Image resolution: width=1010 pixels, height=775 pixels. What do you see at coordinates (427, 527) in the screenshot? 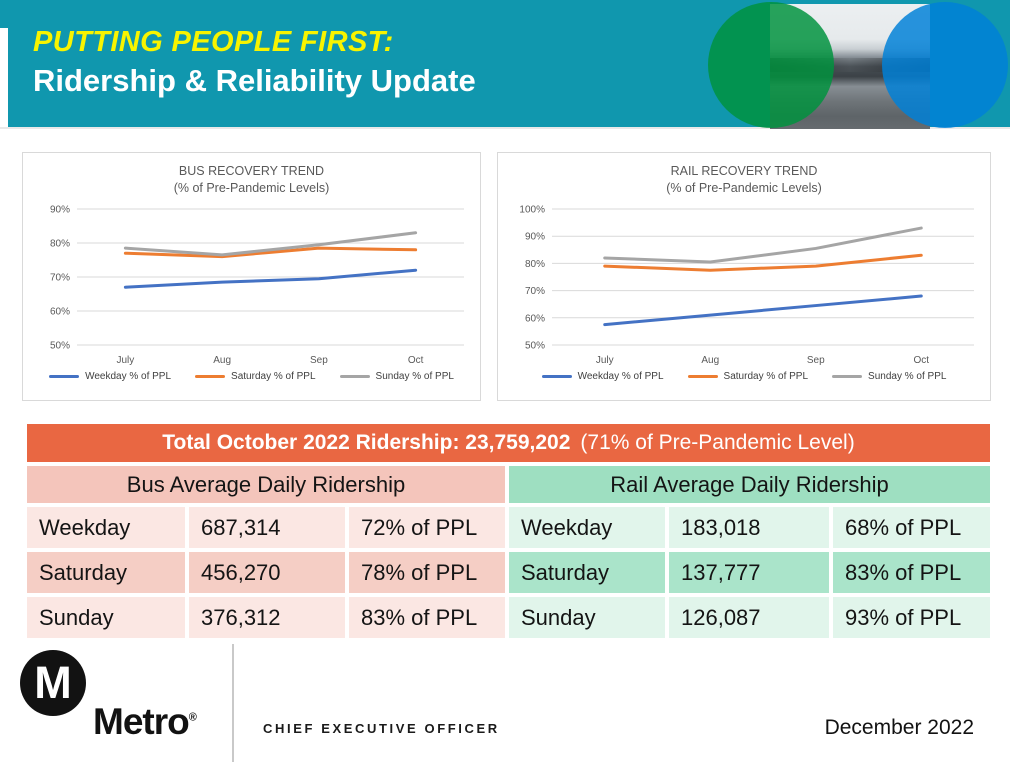
I see `table-cell: 72% of PPL` at bounding box center [427, 527].